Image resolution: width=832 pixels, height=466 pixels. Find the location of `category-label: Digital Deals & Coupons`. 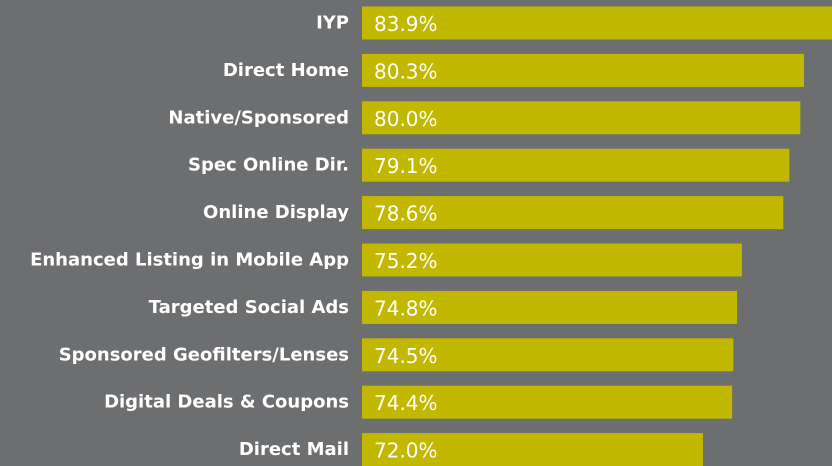

category-label: Digital Deals & Coupons is located at coordinates (226, 402).